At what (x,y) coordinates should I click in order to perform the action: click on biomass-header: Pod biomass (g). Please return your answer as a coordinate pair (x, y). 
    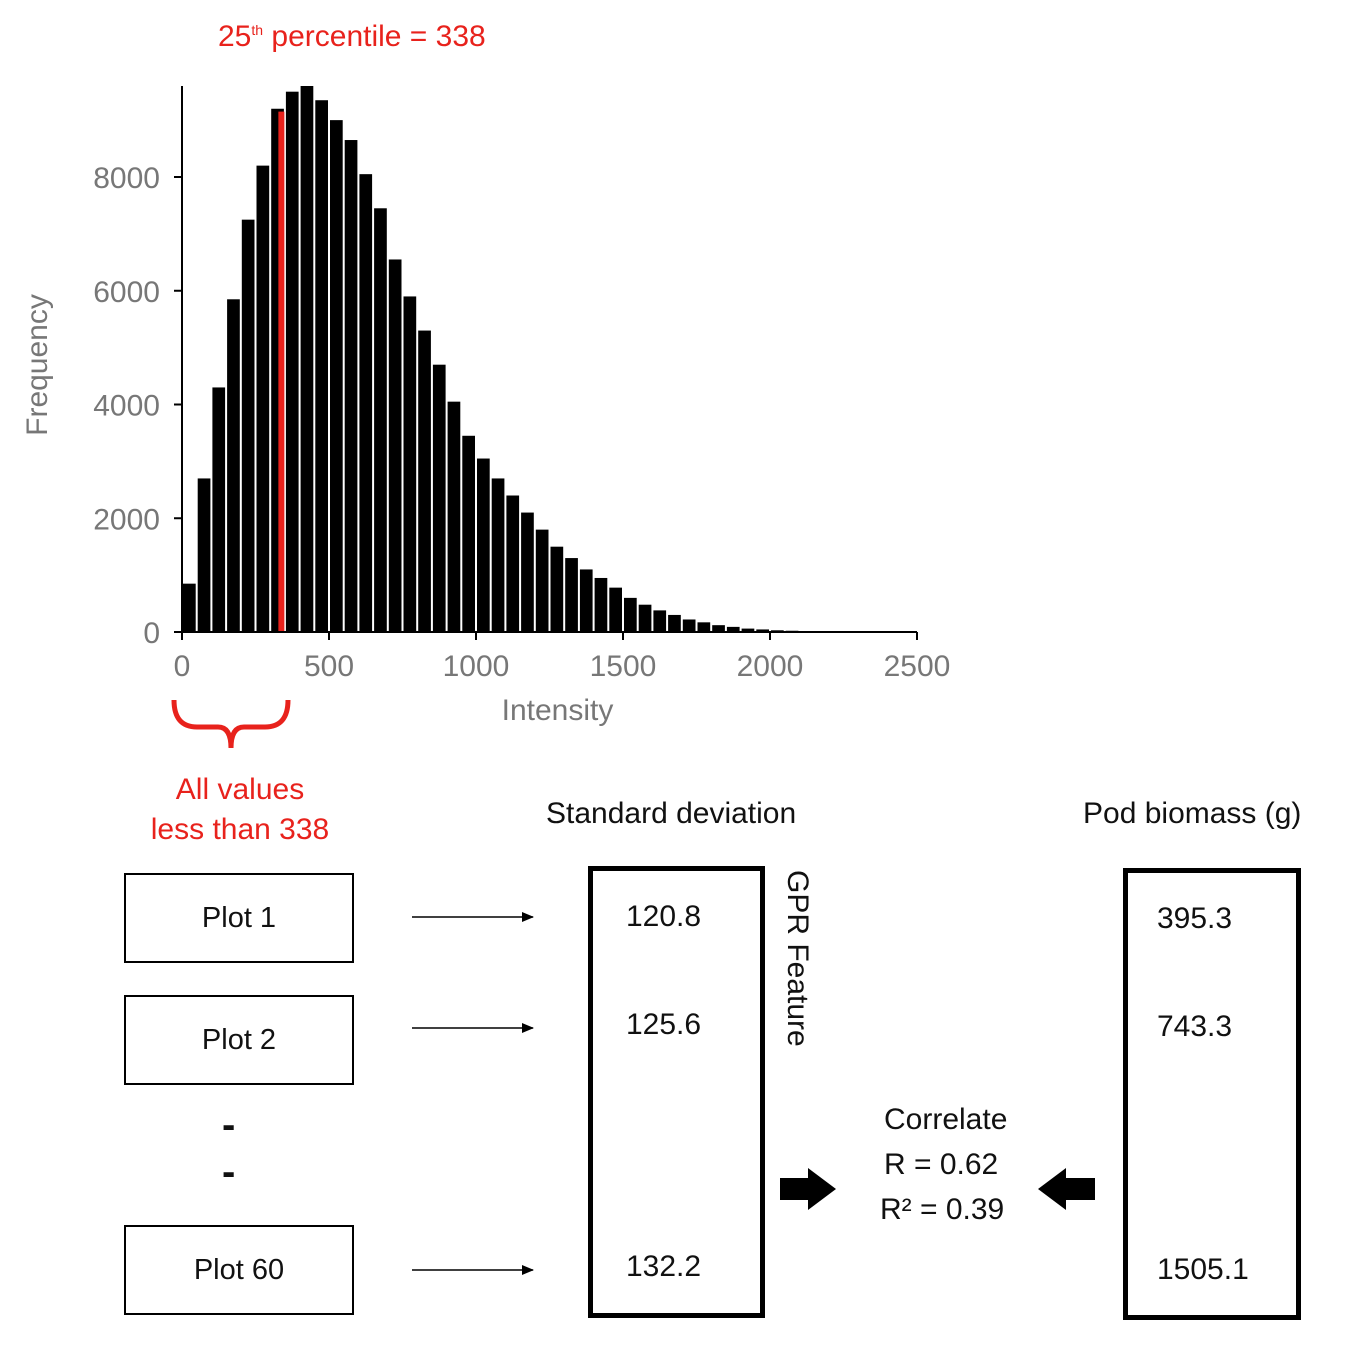
    Looking at the image, I should click on (1192, 813).